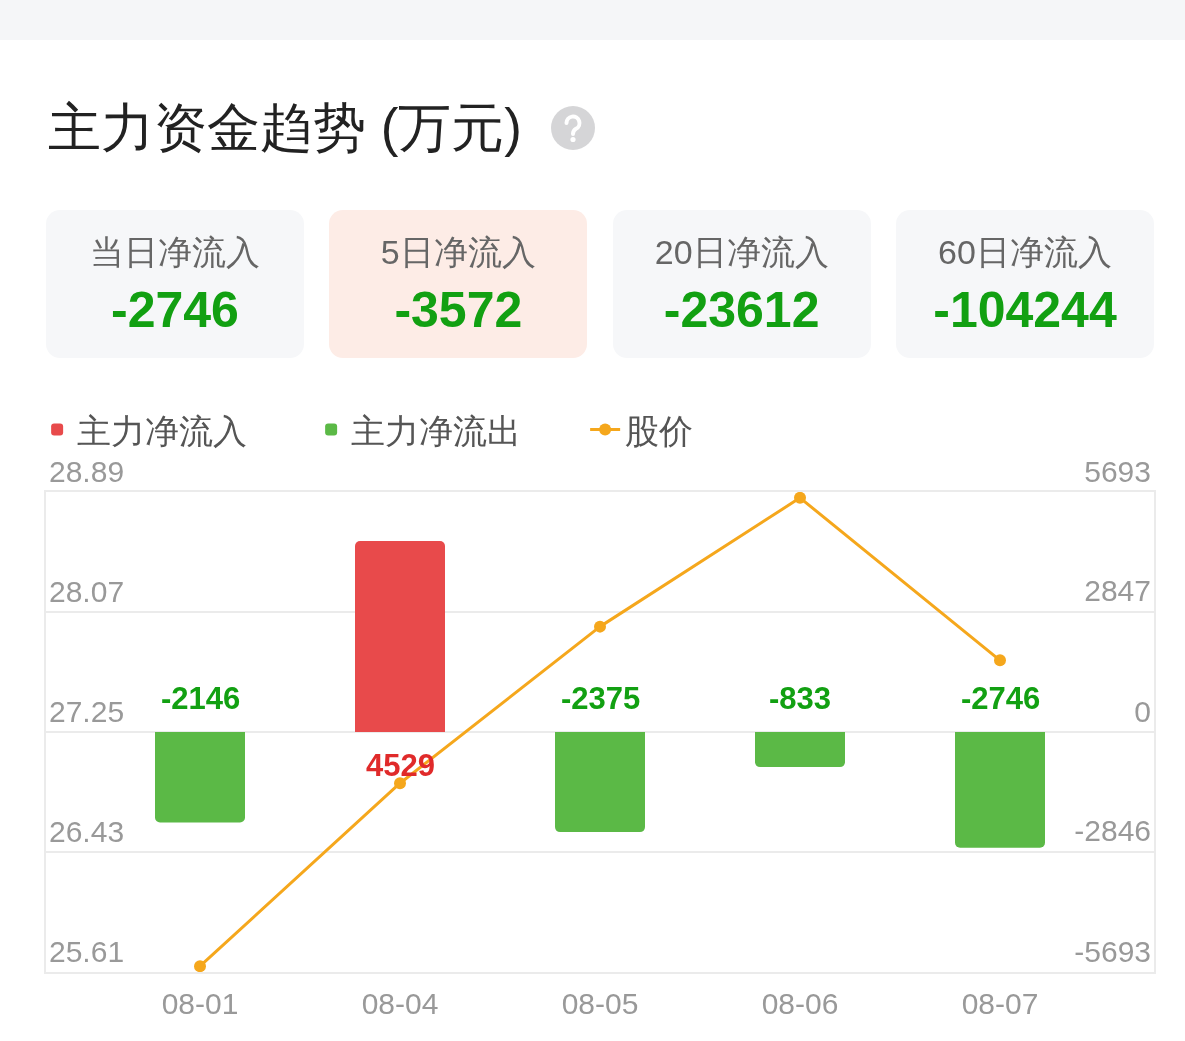 The width and height of the screenshot is (1185, 1041). What do you see at coordinates (285, 128) in the screenshot?
I see `text: 主力资金趋势 (万元)` at bounding box center [285, 128].